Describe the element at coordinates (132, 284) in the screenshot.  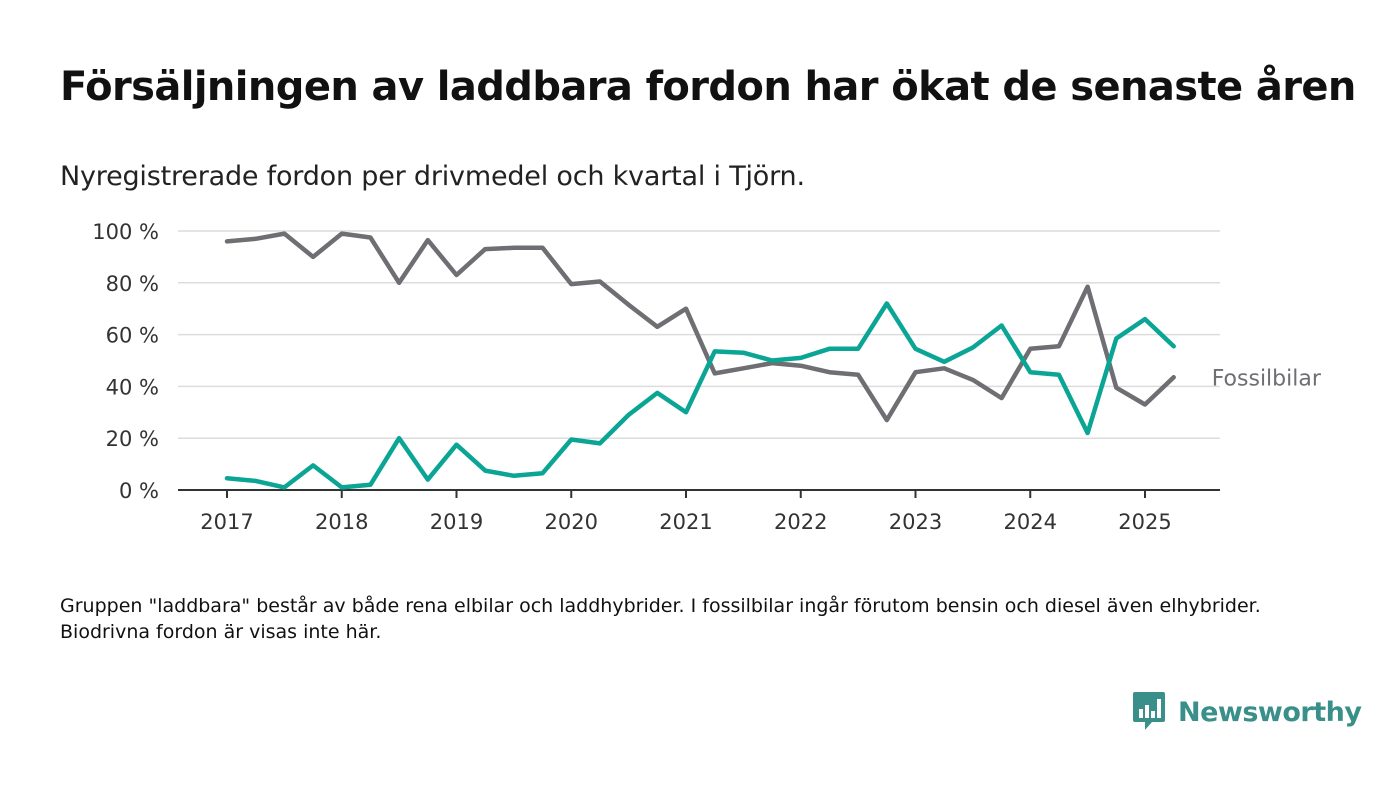
I see `y-tick-label: 80 %` at that location.